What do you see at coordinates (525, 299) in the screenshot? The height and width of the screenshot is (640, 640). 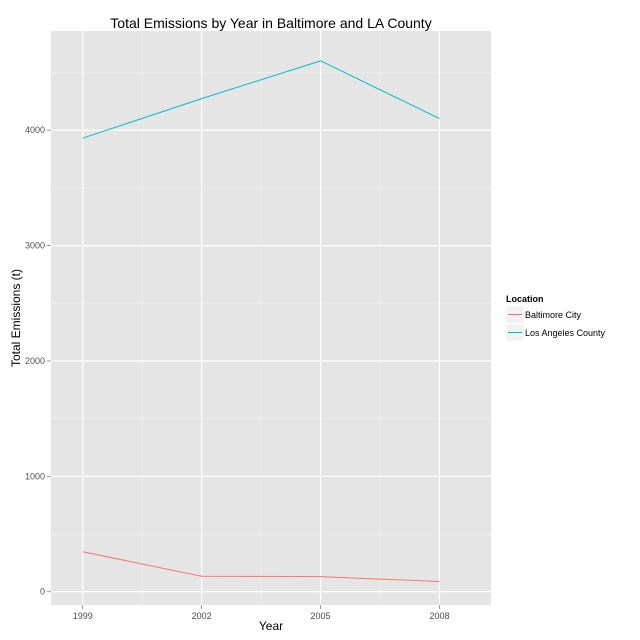 I see `legend-title: Location` at bounding box center [525, 299].